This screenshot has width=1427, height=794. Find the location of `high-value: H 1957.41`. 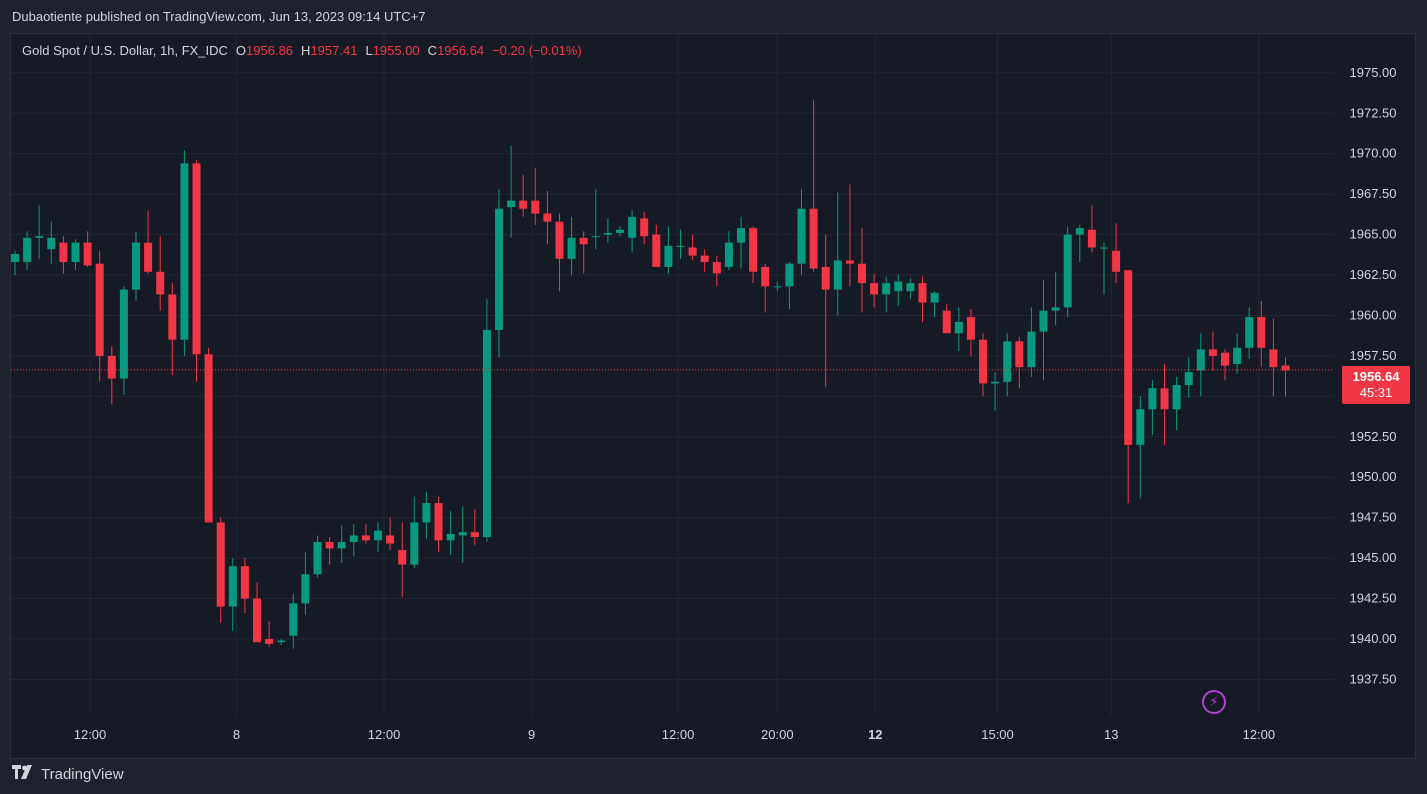

high-value: H 1957.41 is located at coordinates (329, 50).